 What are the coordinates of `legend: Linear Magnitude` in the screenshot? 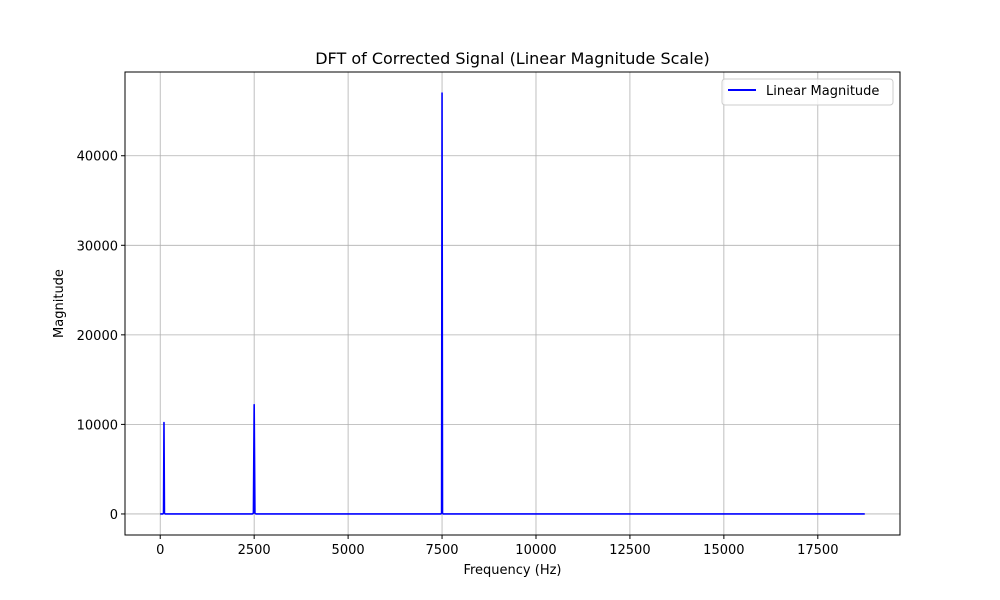 It's located at (807, 92).